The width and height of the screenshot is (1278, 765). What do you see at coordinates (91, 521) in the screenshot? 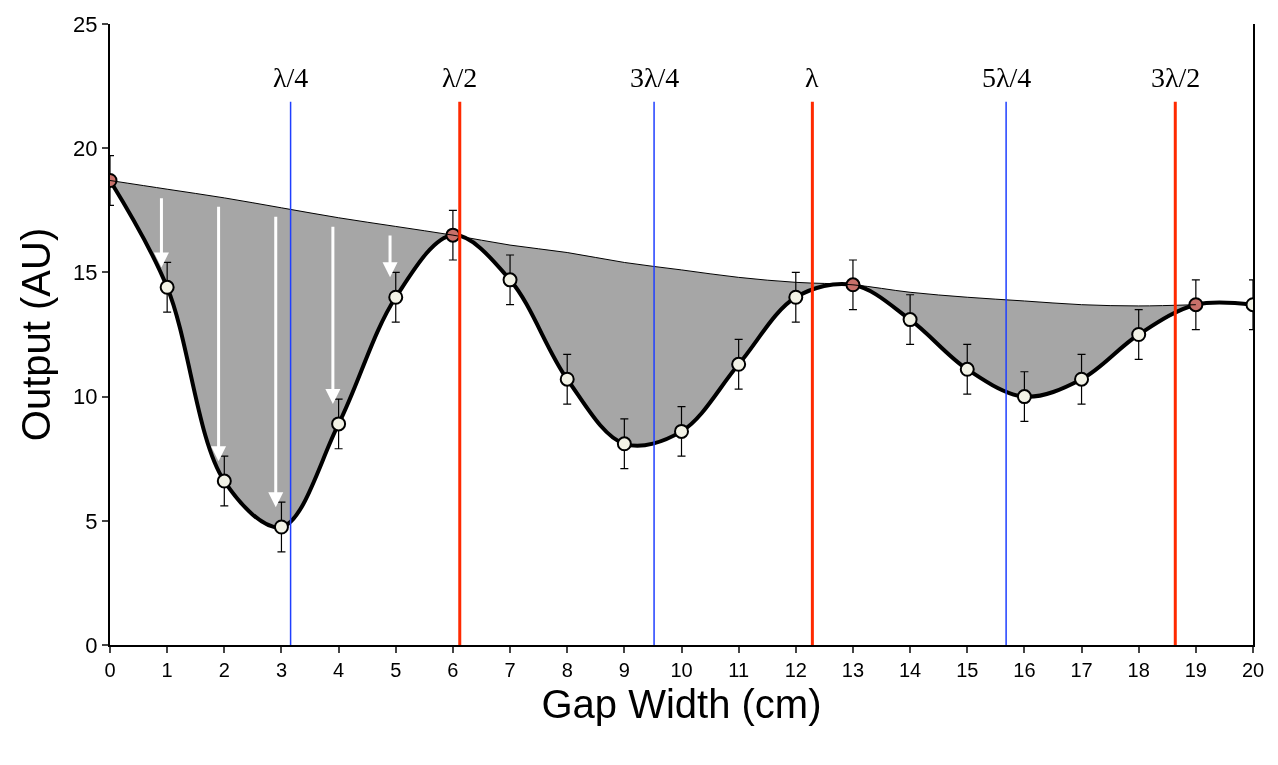
I see `y-tick-label: 5` at bounding box center [91, 521].